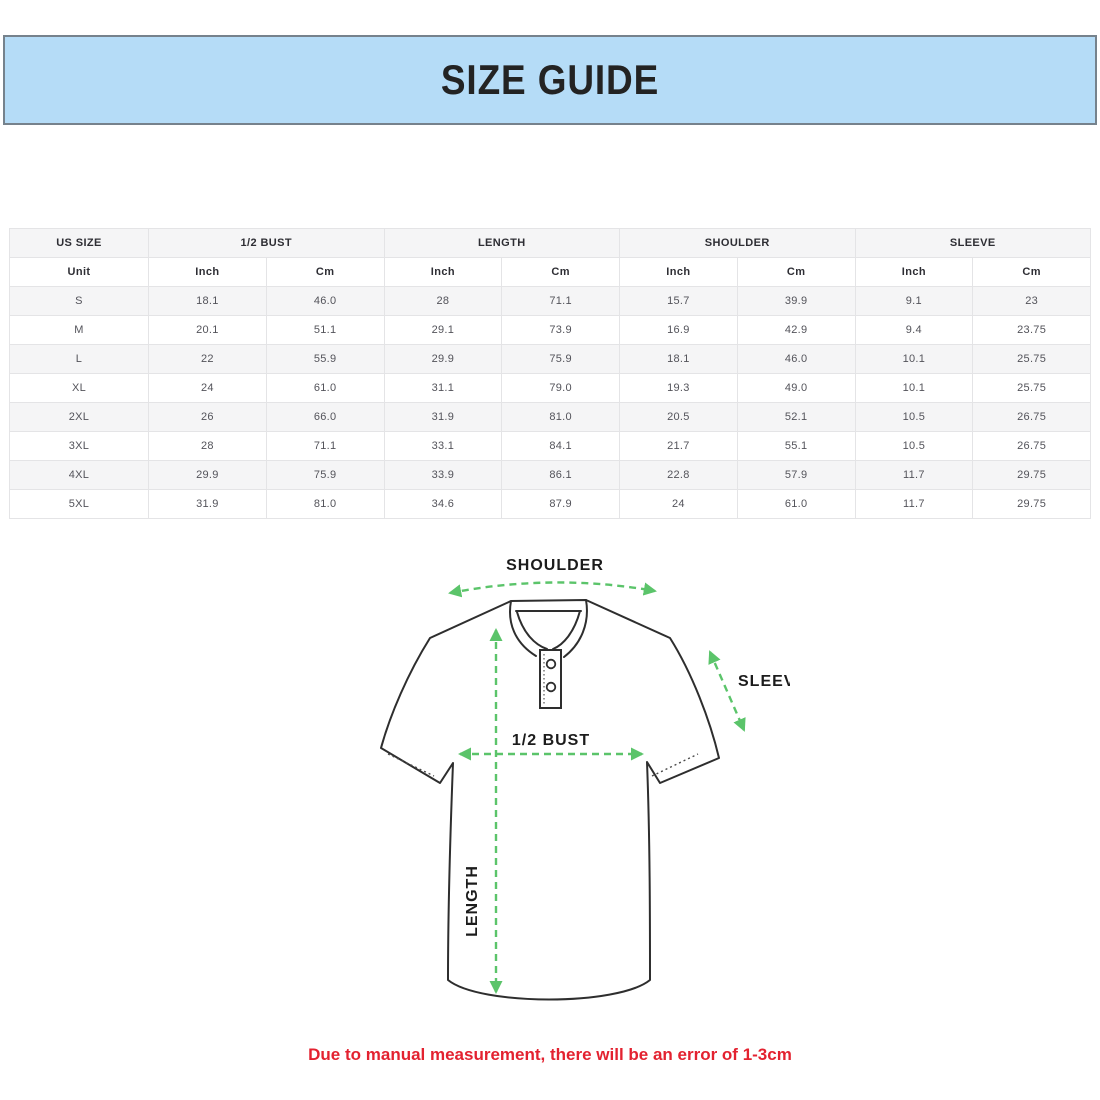 The image size is (1100, 1100). I want to click on header-banner: SIZE GUIDE, so click(550, 80).